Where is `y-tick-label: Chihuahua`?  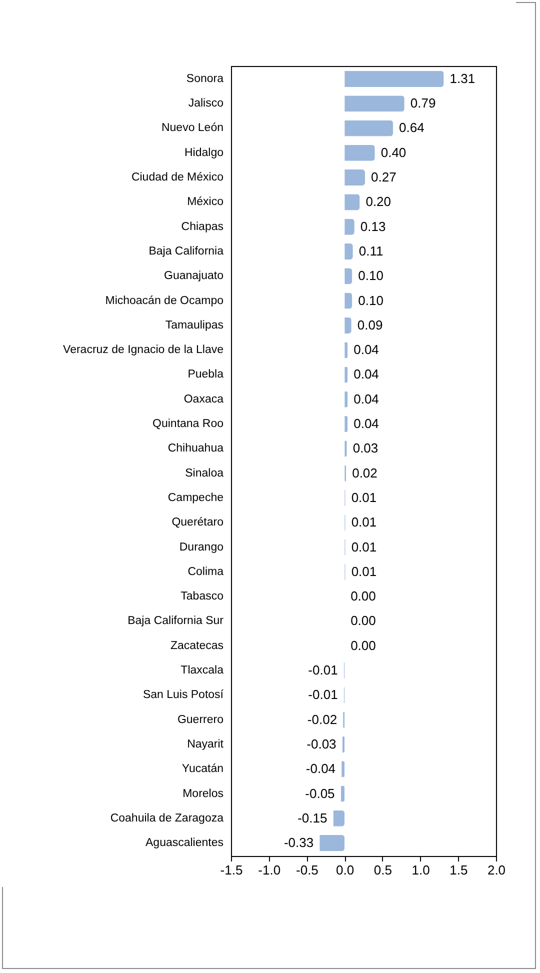
y-tick-label: Chihuahua is located at coordinates (196, 448).